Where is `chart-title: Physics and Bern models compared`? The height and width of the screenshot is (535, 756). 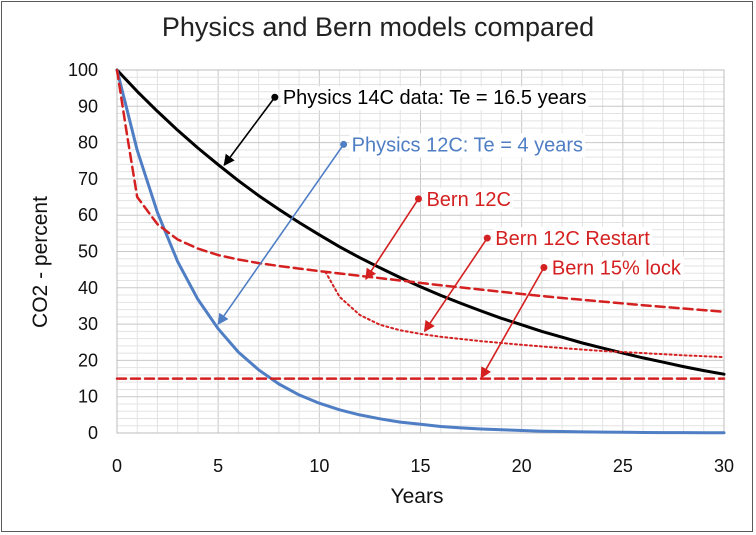 chart-title: Physics and Bern models compared is located at coordinates (378, 27).